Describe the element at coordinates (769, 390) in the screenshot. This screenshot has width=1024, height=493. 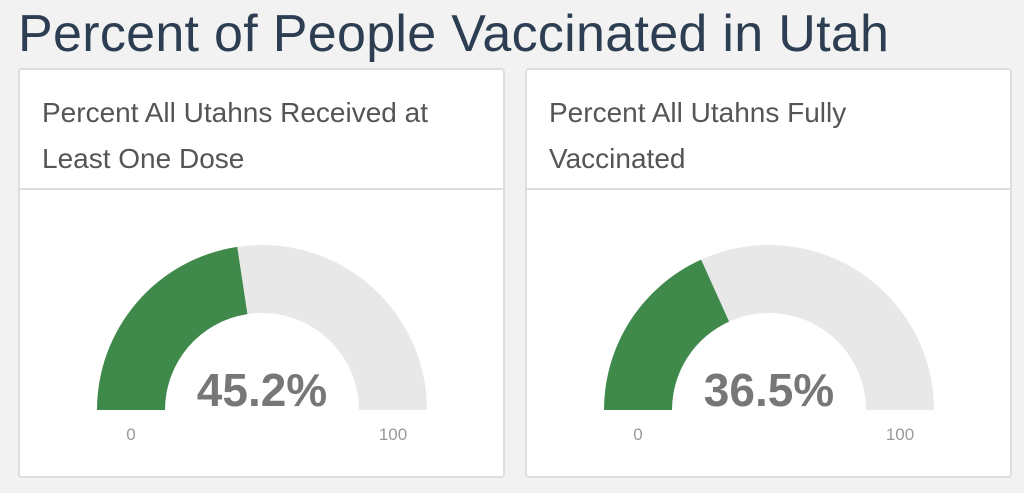
I see `gauge-value-label: 36.5%` at that location.